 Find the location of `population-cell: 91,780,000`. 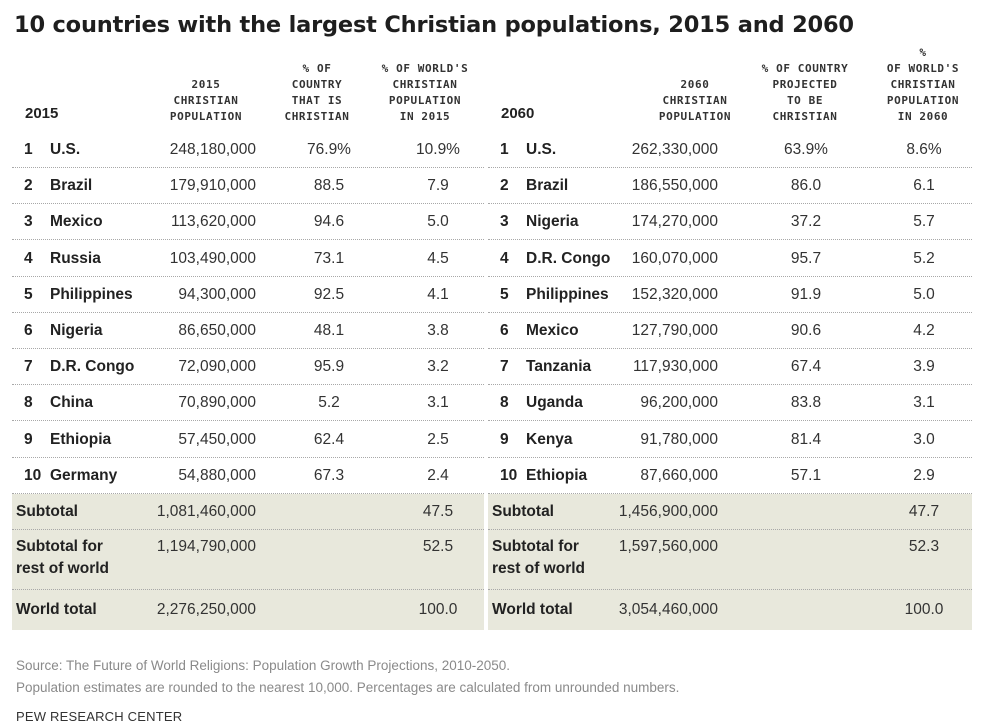

population-cell: 91,780,000 is located at coordinates (679, 439).